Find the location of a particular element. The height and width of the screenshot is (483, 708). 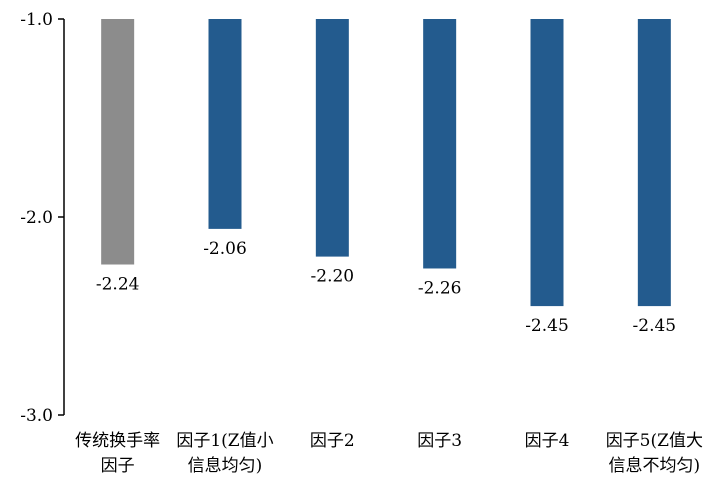

category-label-1-line-2: 因子 is located at coordinates (118, 466).